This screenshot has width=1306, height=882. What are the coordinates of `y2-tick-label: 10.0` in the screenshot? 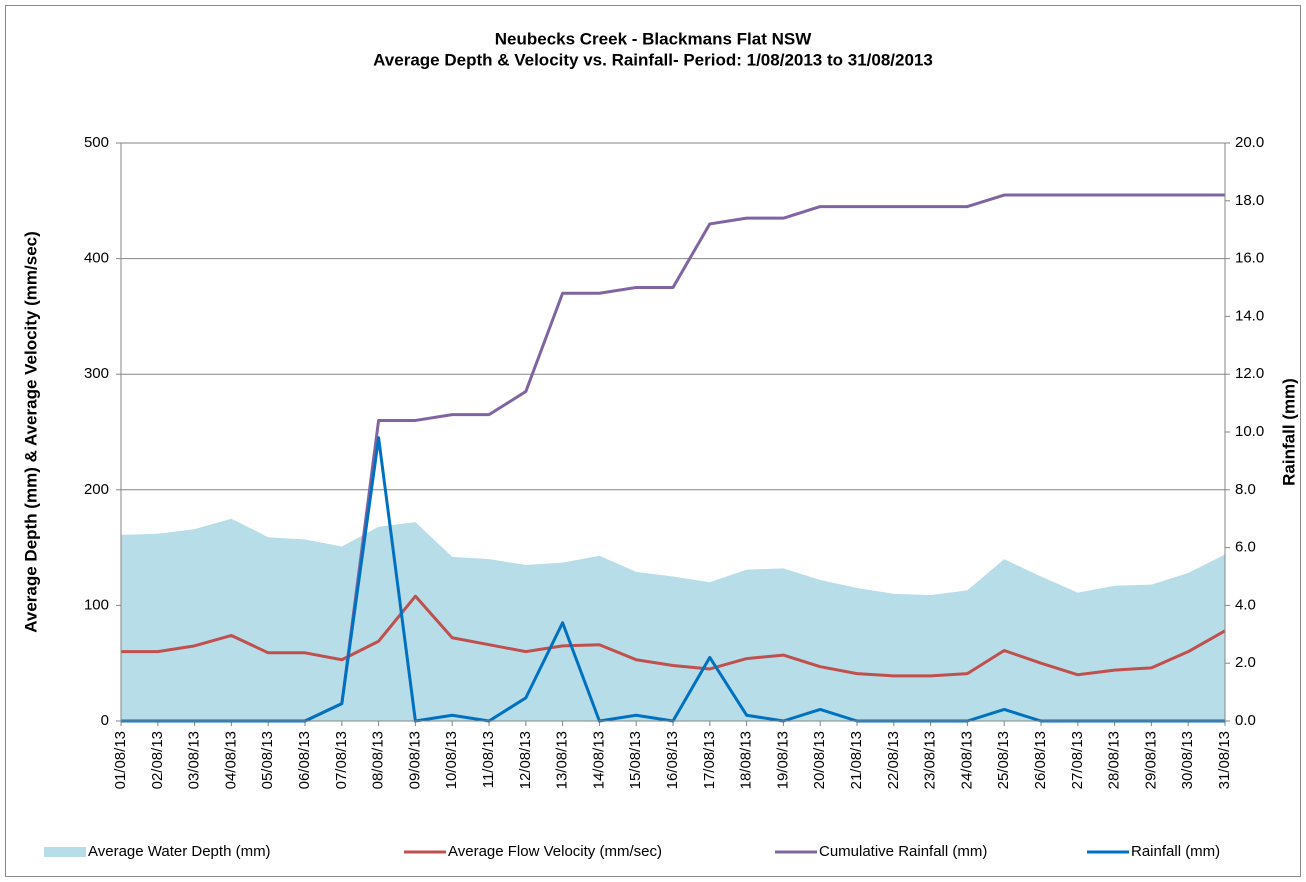 It's located at (1249, 431).